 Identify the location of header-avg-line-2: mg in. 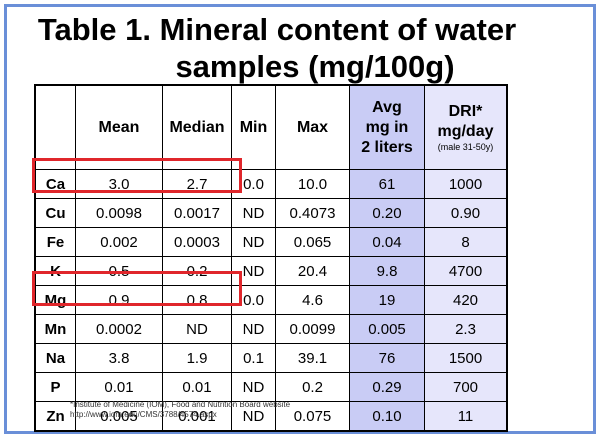
(387, 127).